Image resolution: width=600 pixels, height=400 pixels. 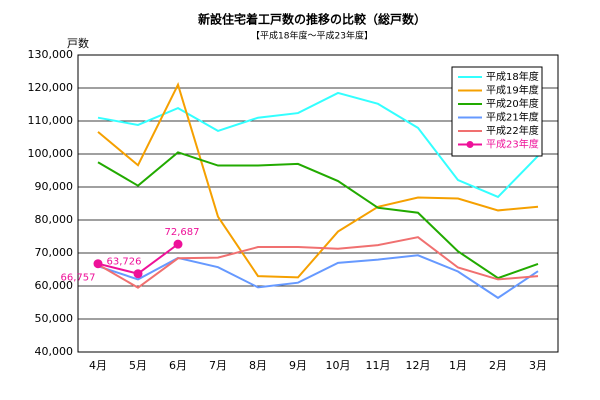 What do you see at coordinates (298, 365) in the screenshot?
I see `x-tick-label: 9月` at bounding box center [298, 365].